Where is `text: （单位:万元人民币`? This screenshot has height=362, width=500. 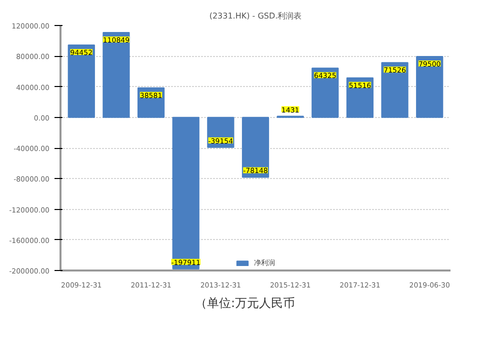 text: （单位:万元人民币 is located at coordinates (245, 303).